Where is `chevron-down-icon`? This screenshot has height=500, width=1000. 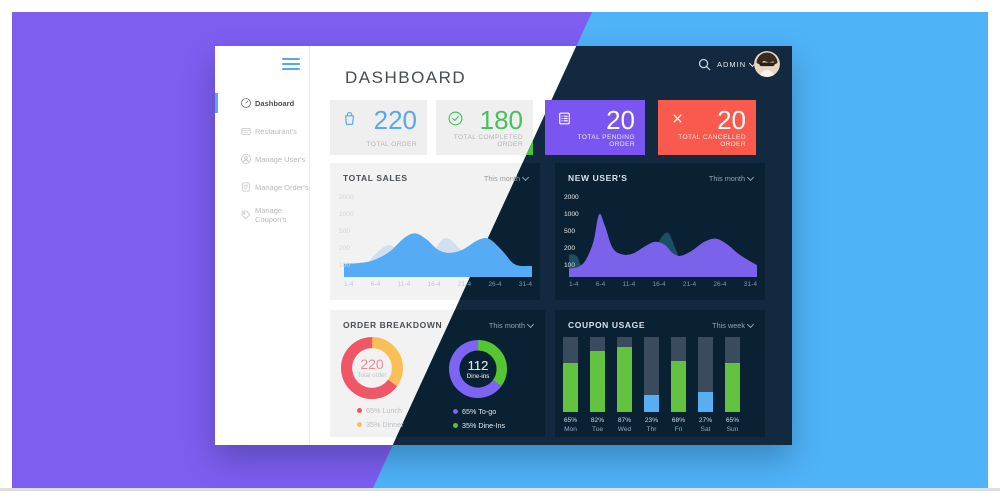 chevron-down-icon is located at coordinates (750, 324).